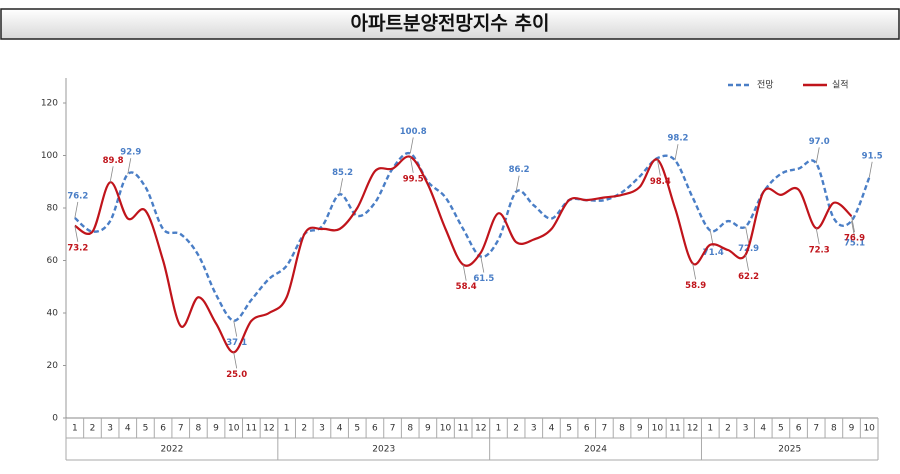 This screenshot has height=474, width=900. I want to click on data-label: 92.9, so click(130, 153).